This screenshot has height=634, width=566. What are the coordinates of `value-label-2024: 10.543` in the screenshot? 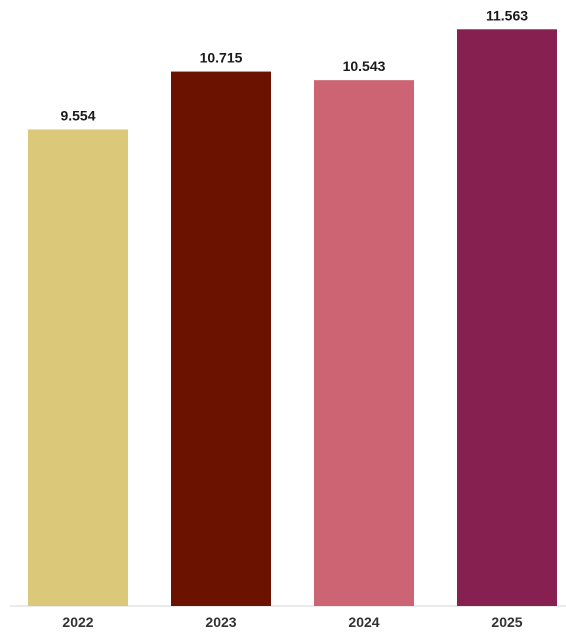 It's located at (364, 66).